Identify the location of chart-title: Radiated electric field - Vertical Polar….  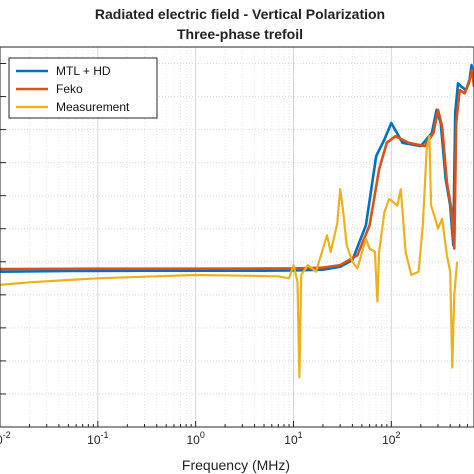
(240, 14).